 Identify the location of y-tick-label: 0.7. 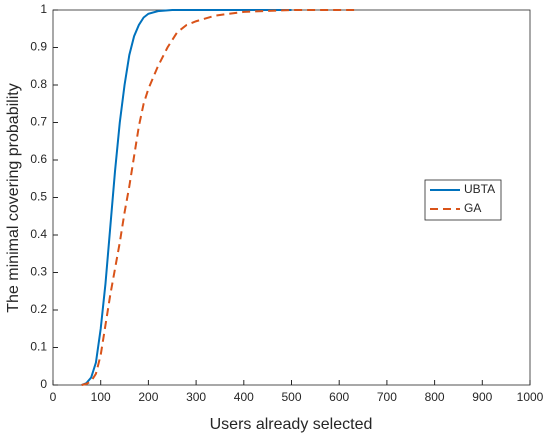
(38, 122).